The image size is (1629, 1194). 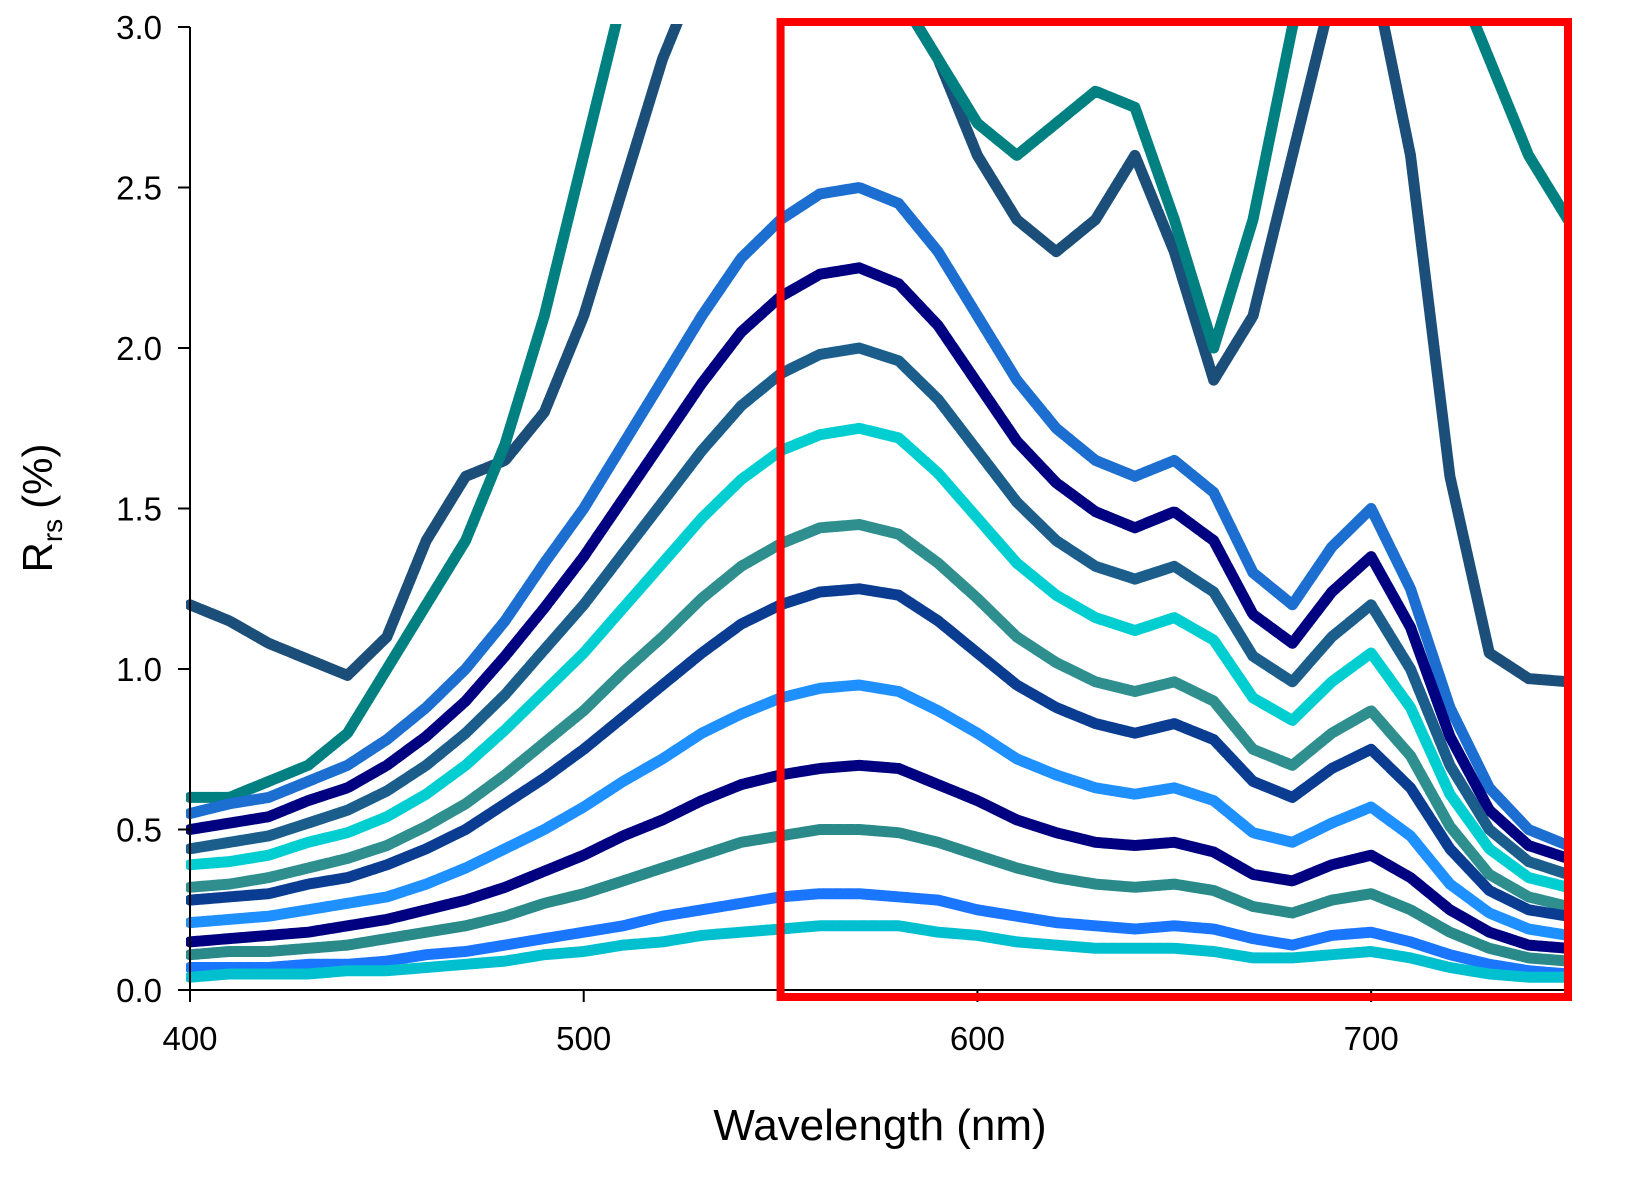 What do you see at coordinates (977, 1038) in the screenshot?
I see `x-tick-label: 600` at bounding box center [977, 1038].